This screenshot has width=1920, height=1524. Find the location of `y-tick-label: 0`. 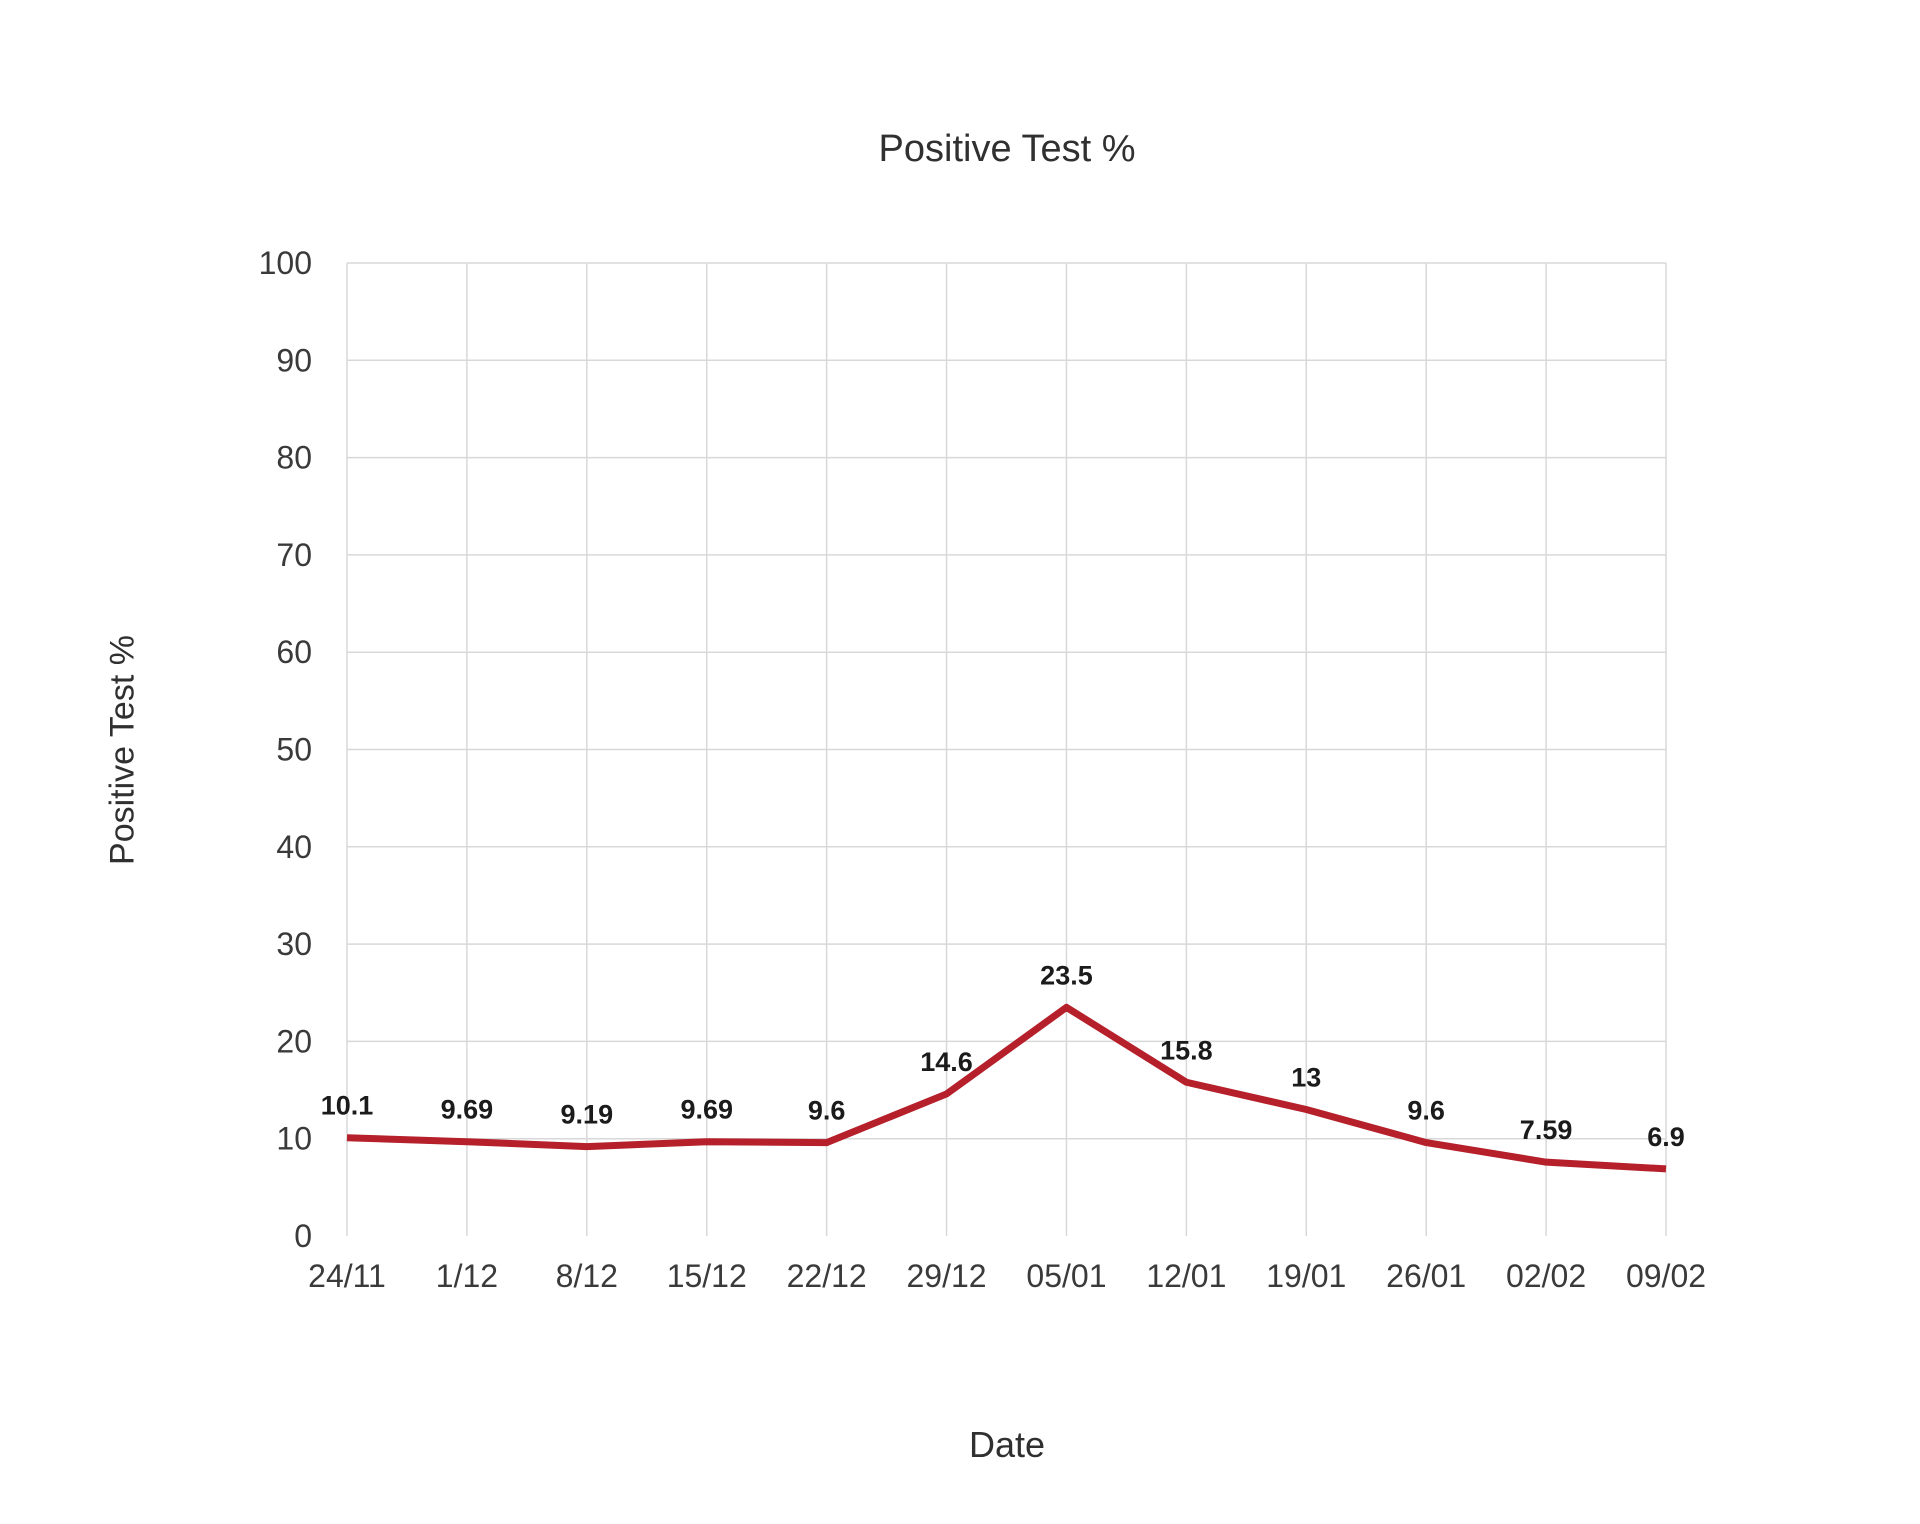

y-tick-label: 0 is located at coordinates (303, 1236).